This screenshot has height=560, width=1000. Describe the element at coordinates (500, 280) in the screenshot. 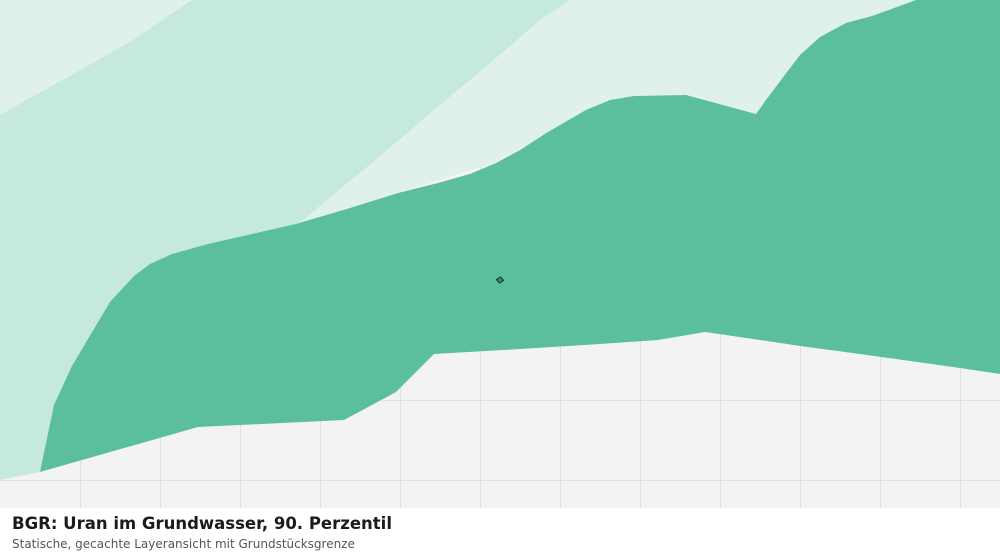

I see `parcel-boundary` at that location.